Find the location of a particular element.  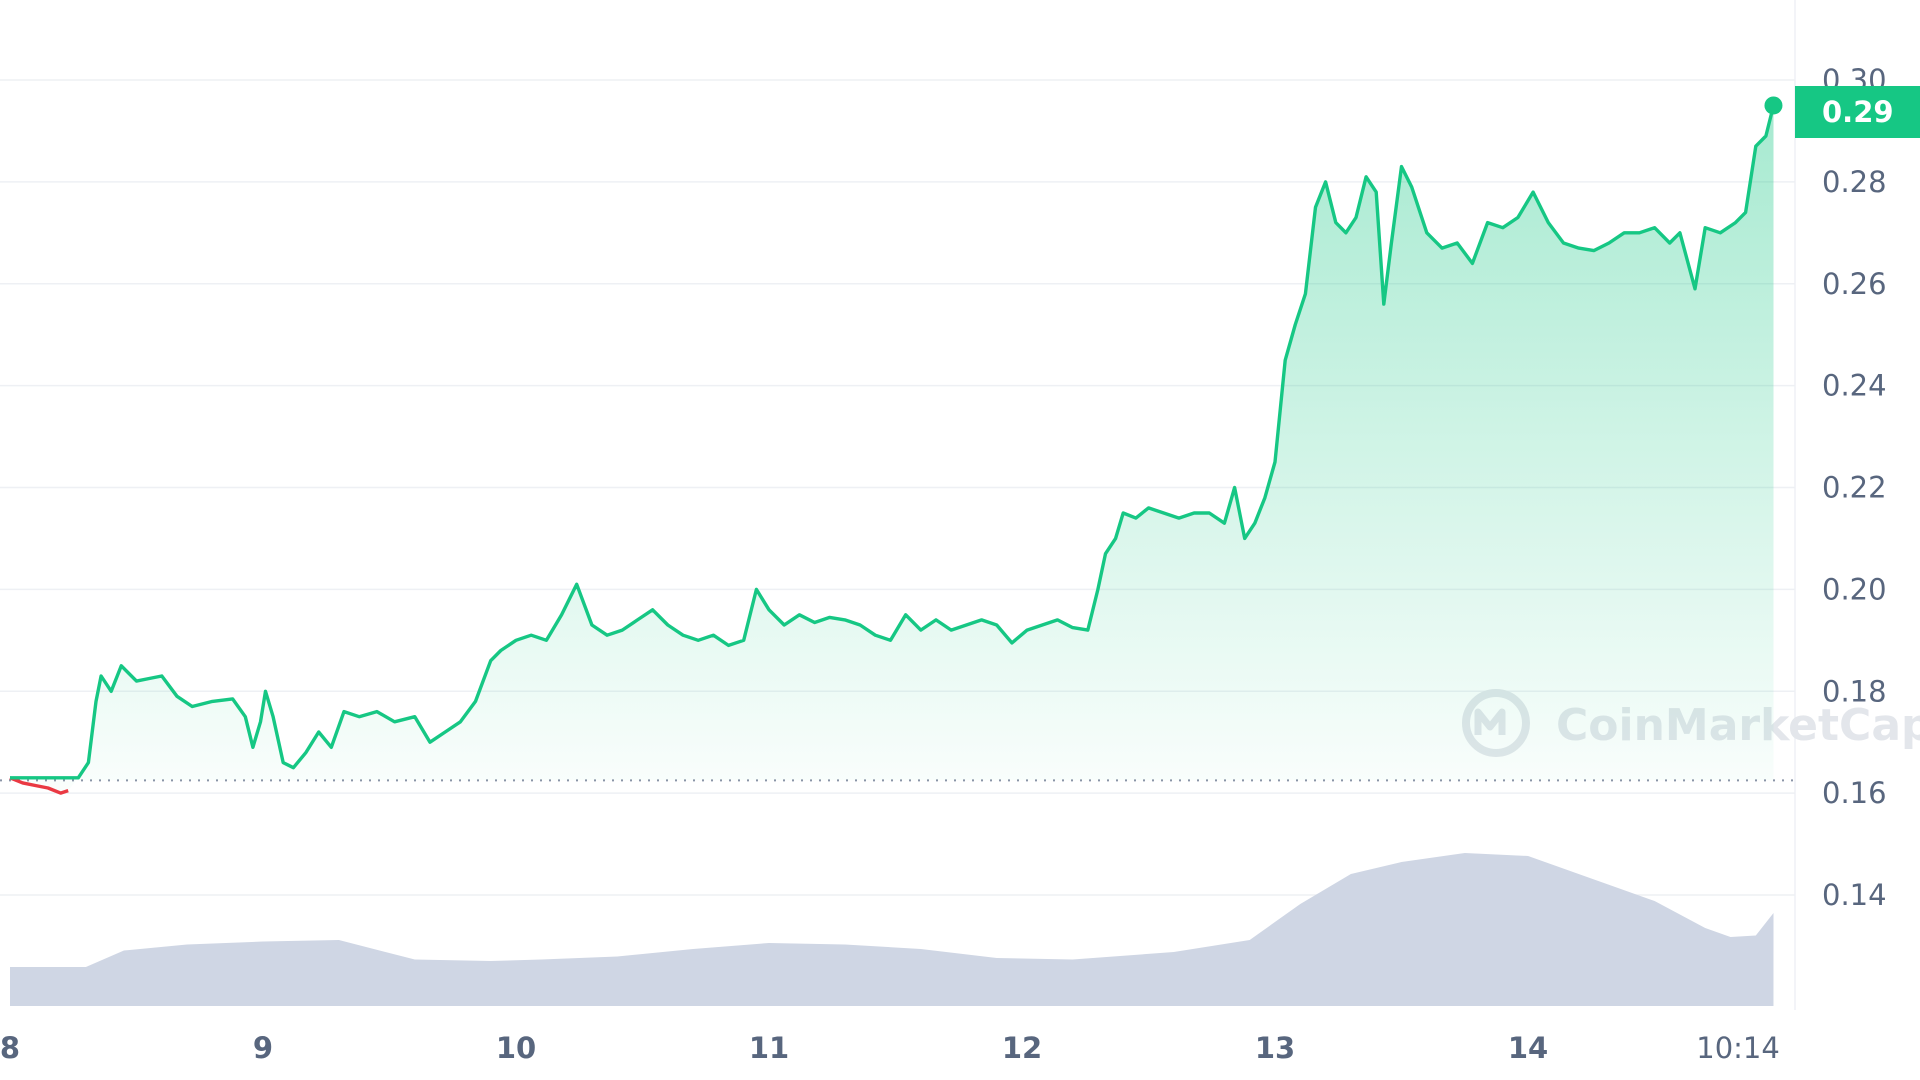

x-tick-label: 10 is located at coordinates (516, 1048).